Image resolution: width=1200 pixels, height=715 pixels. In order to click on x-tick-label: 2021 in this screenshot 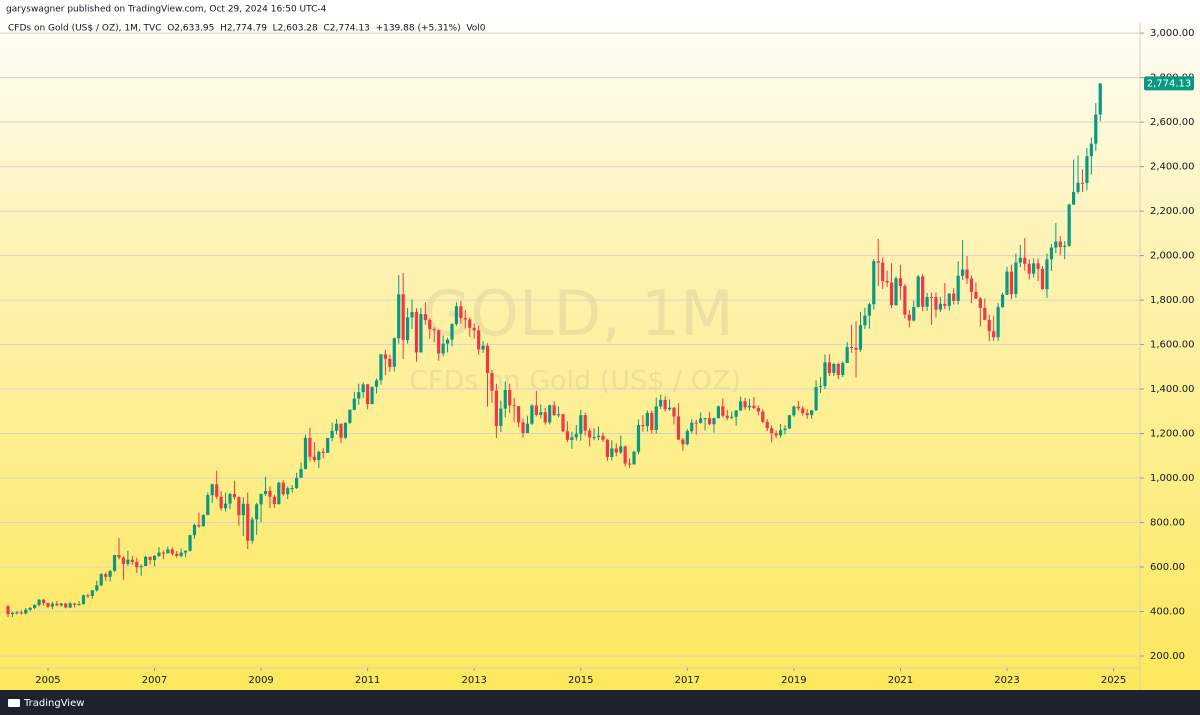, I will do `click(900, 680)`.